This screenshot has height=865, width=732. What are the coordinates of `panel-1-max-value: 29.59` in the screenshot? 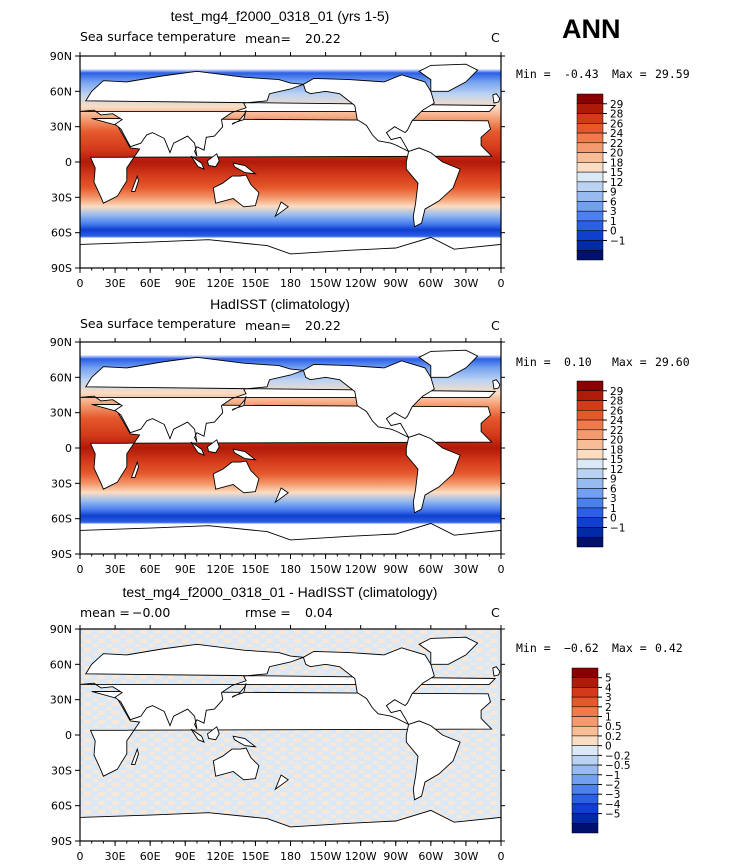 It's located at (672, 74).